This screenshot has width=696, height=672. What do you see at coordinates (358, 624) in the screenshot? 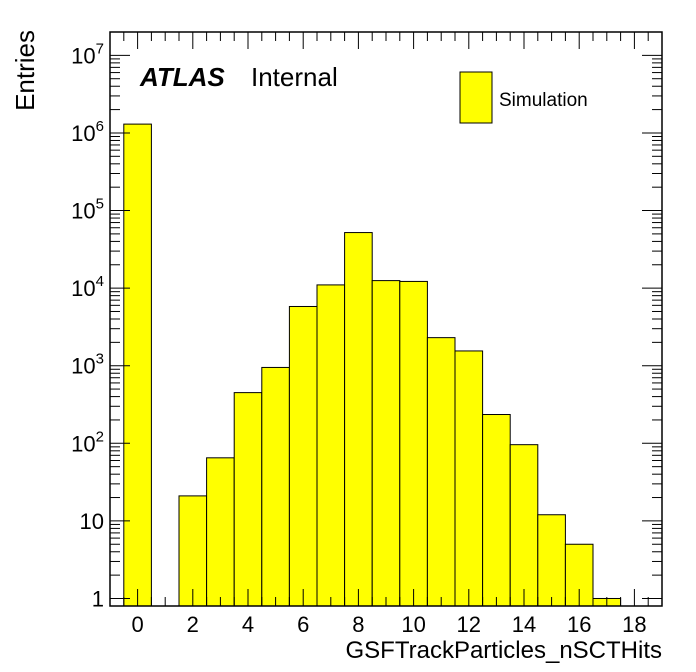
I see `x-tick-label: 8` at bounding box center [358, 624].